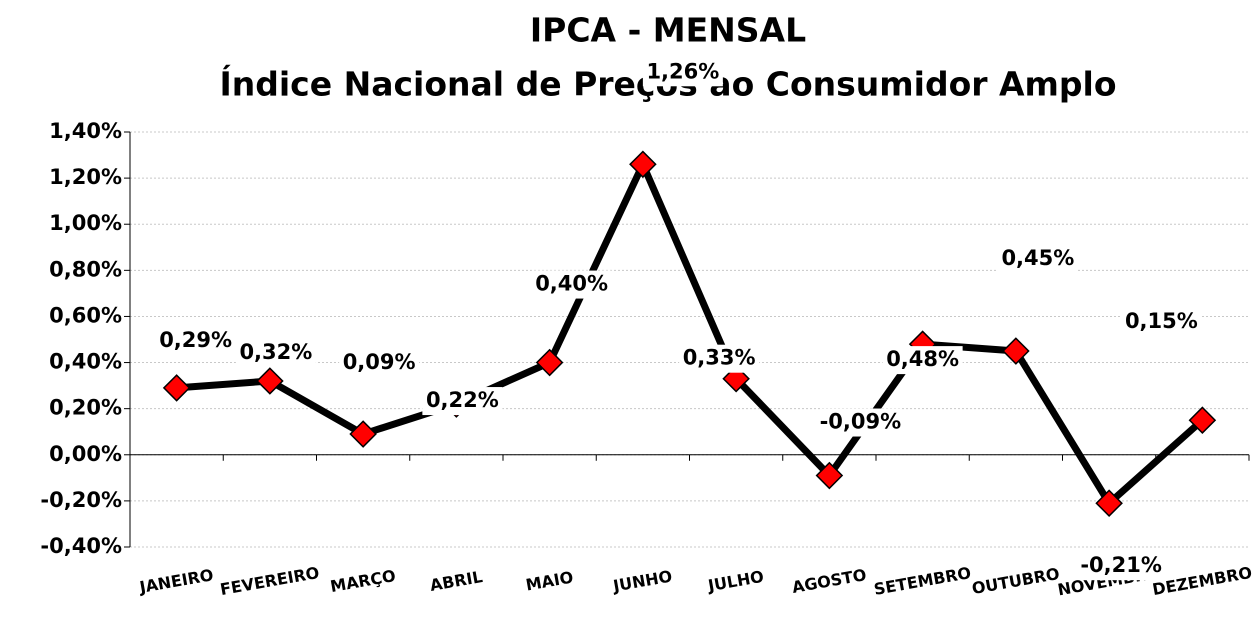 The image size is (1252, 622). I want to click on data-label: 0,33%, so click(719, 358).